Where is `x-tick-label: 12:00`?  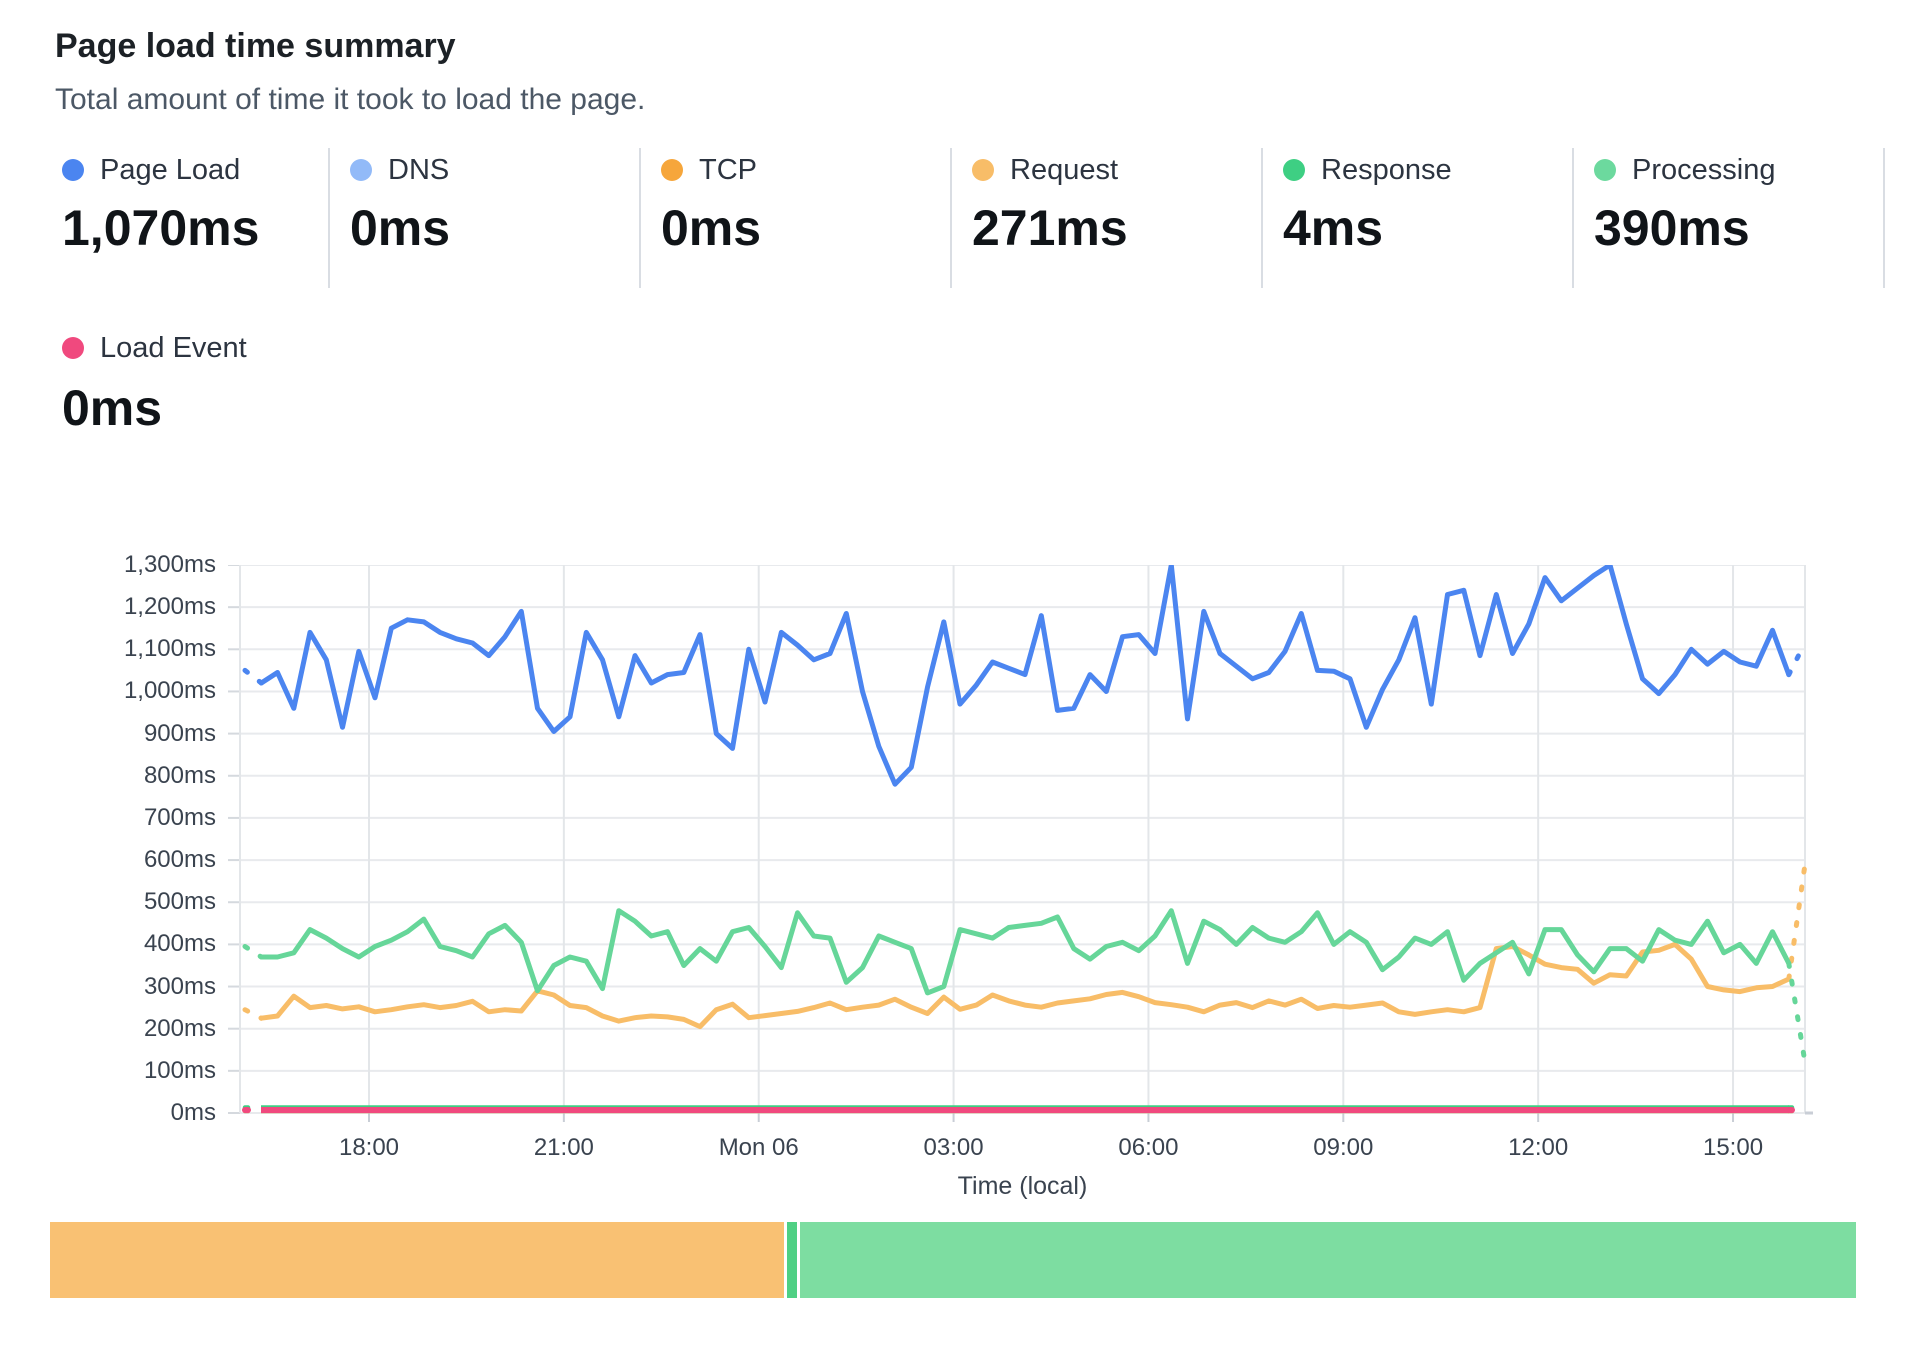 x-tick-label: 12:00 is located at coordinates (1538, 1147).